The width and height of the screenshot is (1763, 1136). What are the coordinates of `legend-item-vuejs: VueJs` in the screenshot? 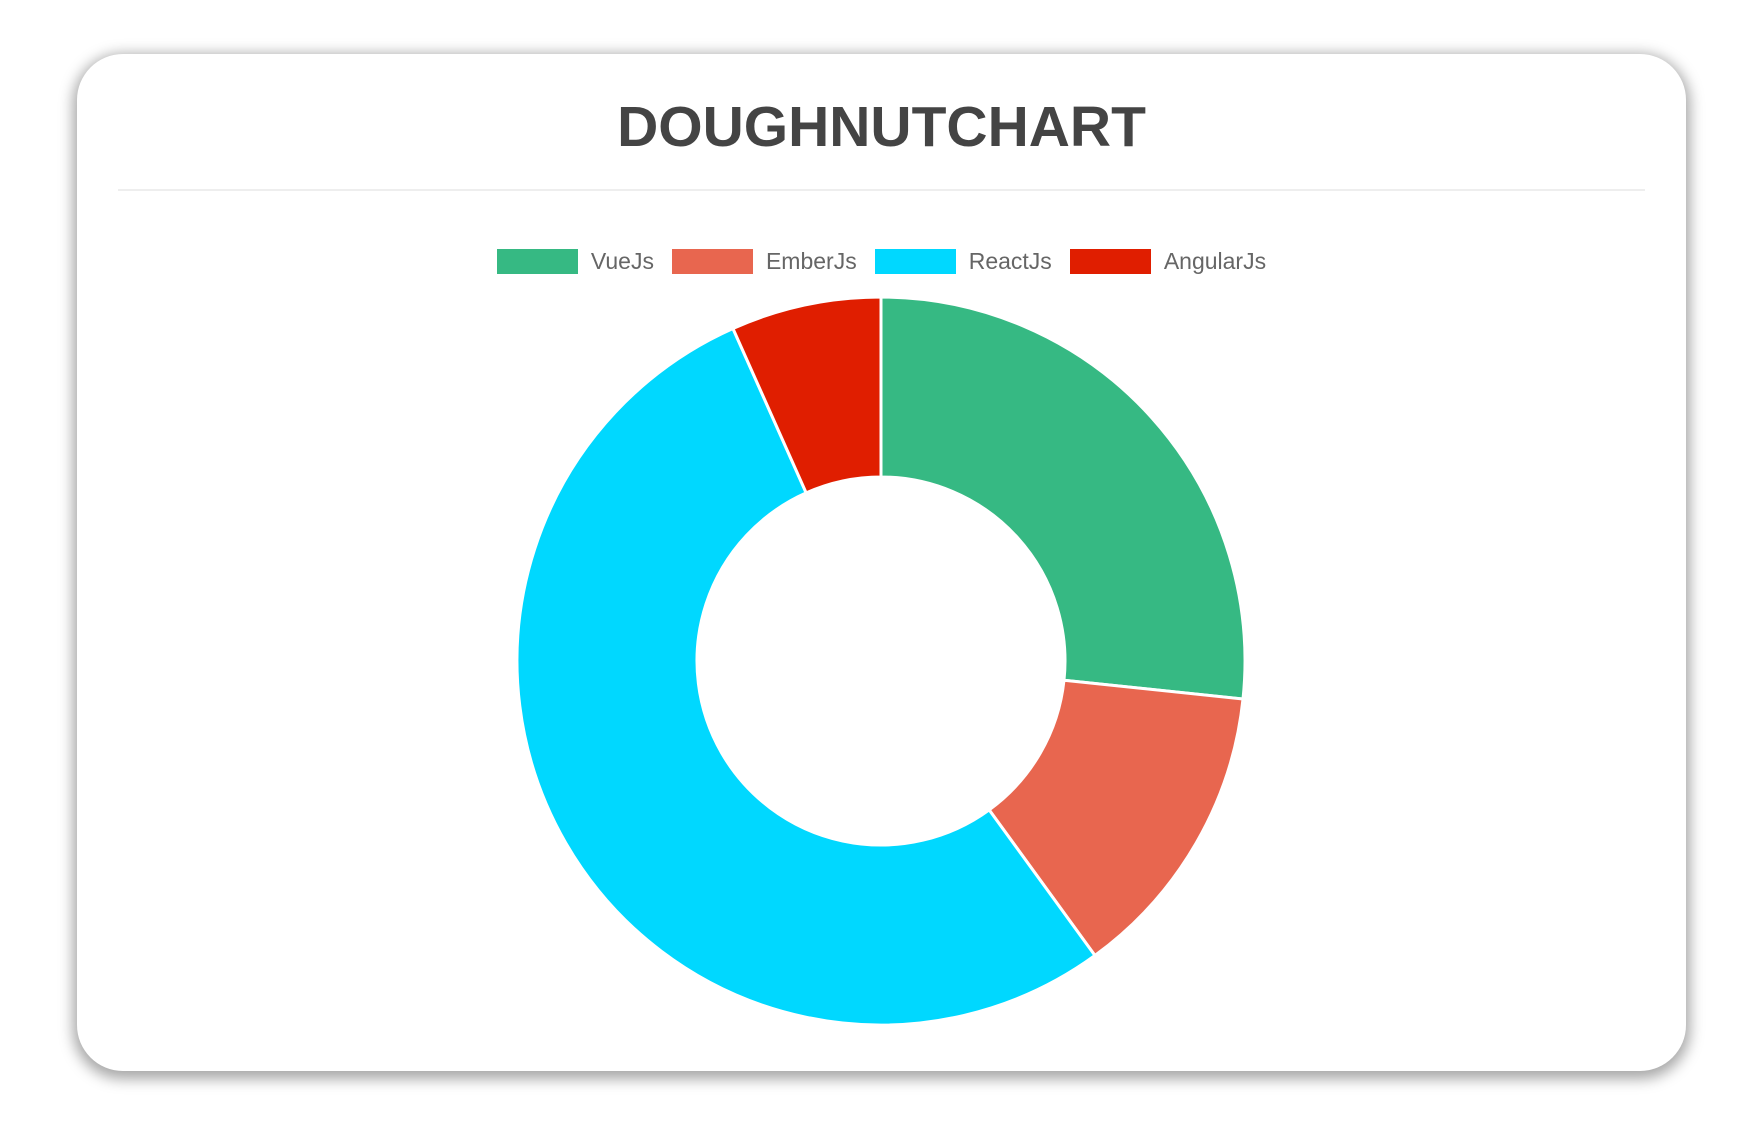 It's located at (575, 261).